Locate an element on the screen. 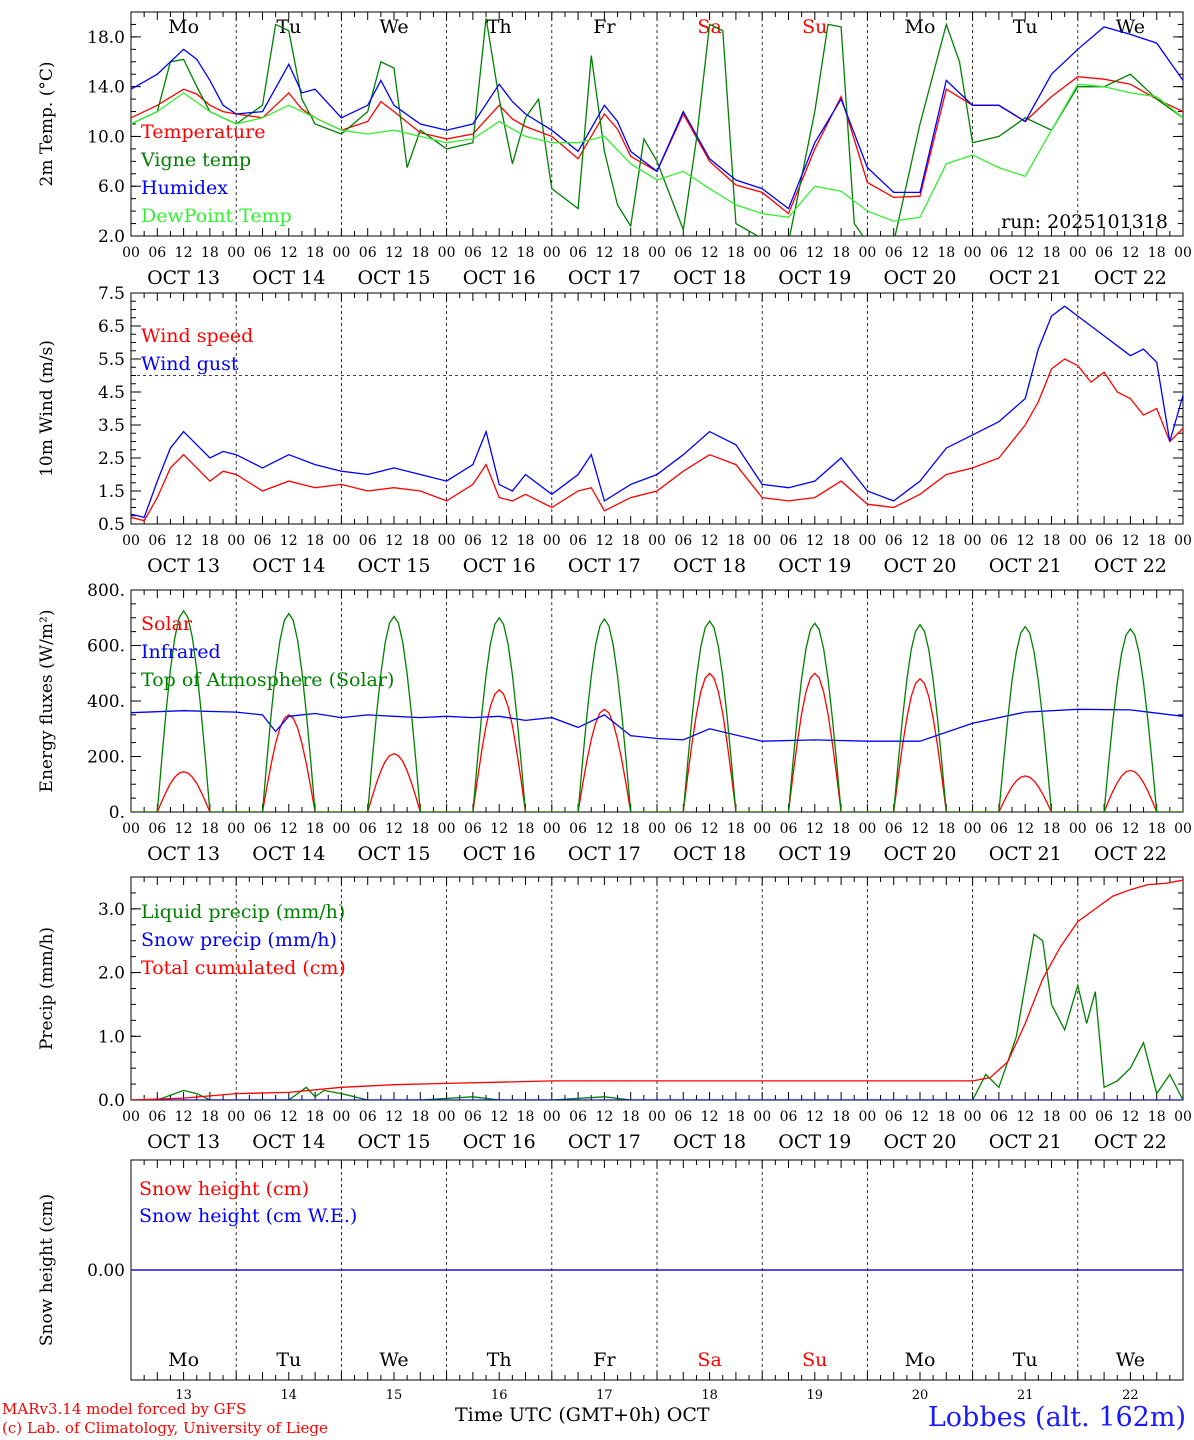 This screenshot has width=1194, height=1440. series-wind-gust is located at coordinates (657, 412).